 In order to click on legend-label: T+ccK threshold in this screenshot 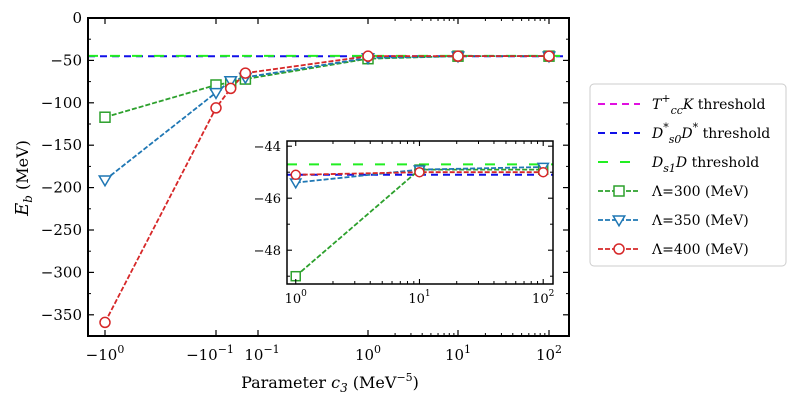, I will do `click(709, 104)`.